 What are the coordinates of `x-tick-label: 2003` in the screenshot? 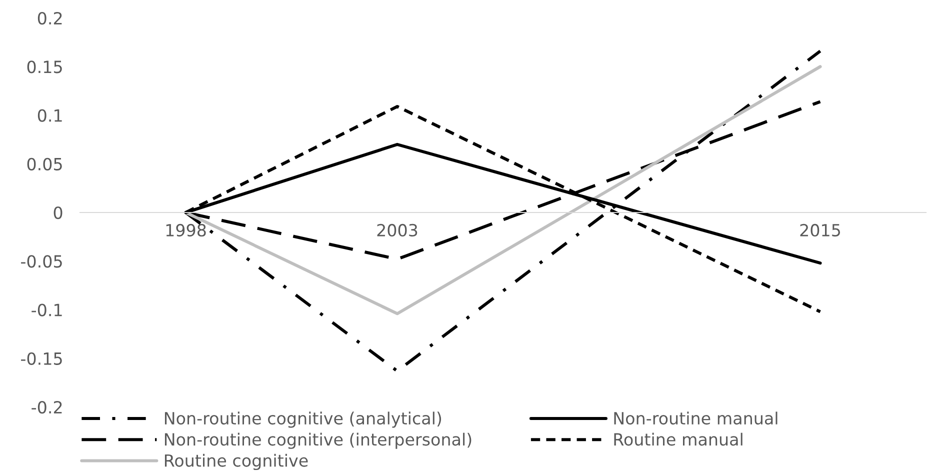 It's located at (397, 230).